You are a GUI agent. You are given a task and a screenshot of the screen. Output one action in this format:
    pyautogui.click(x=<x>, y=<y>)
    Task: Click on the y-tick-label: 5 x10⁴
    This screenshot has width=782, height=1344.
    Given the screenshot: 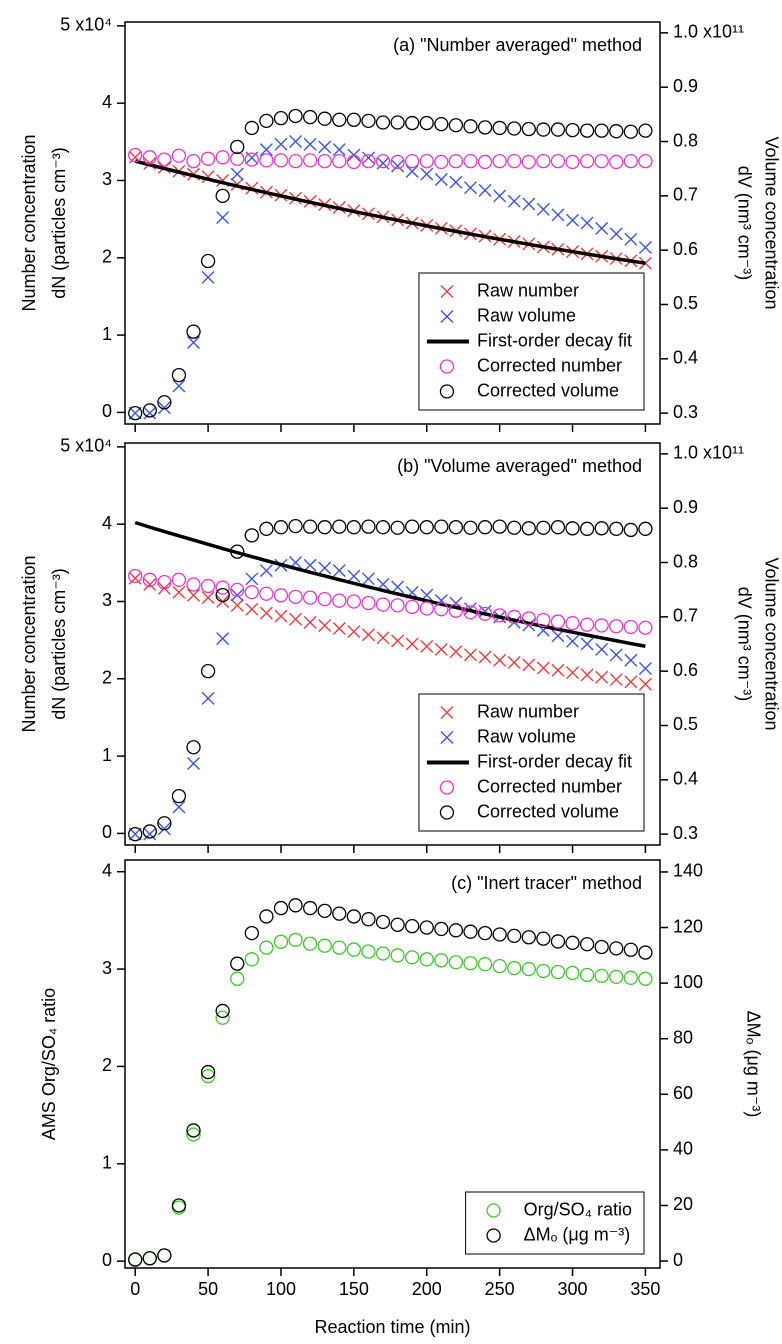 What is the action you would take?
    pyautogui.click(x=86, y=25)
    